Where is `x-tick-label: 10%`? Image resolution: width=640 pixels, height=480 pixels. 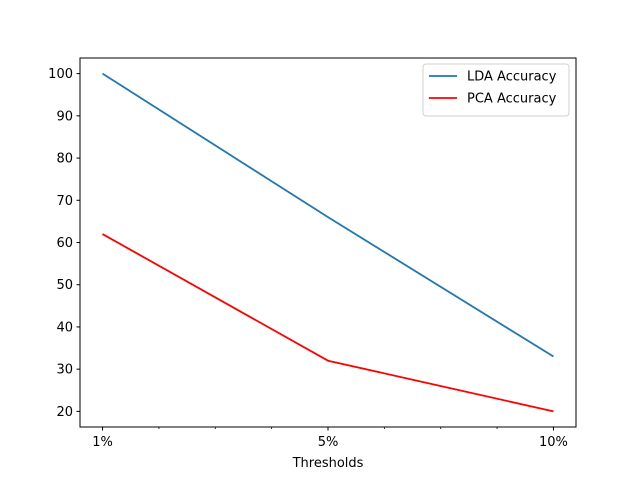 x-tick-label: 10% is located at coordinates (553, 442).